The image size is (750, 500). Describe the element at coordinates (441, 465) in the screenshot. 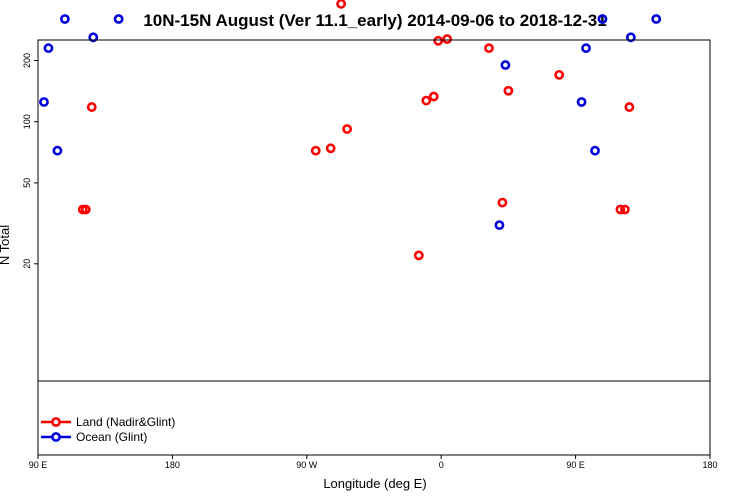

I see `x-tick-label: 0` at that location.